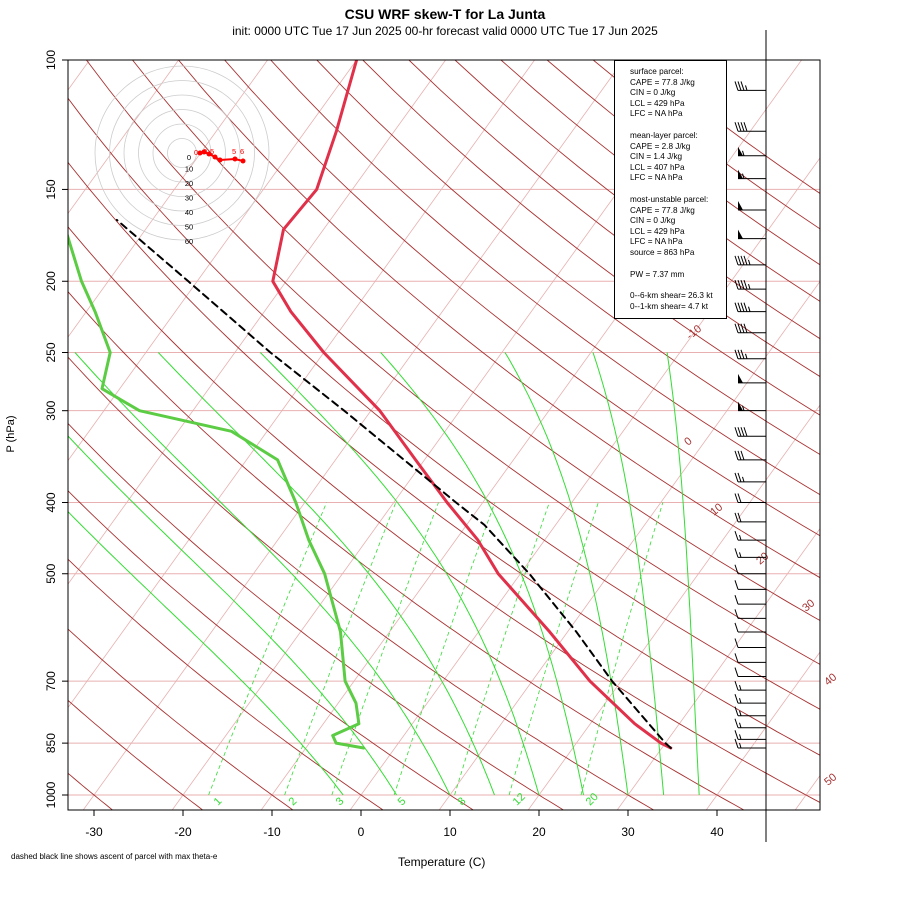  I want to click on surface-lfc: LFC = NA hPa, so click(656, 114).